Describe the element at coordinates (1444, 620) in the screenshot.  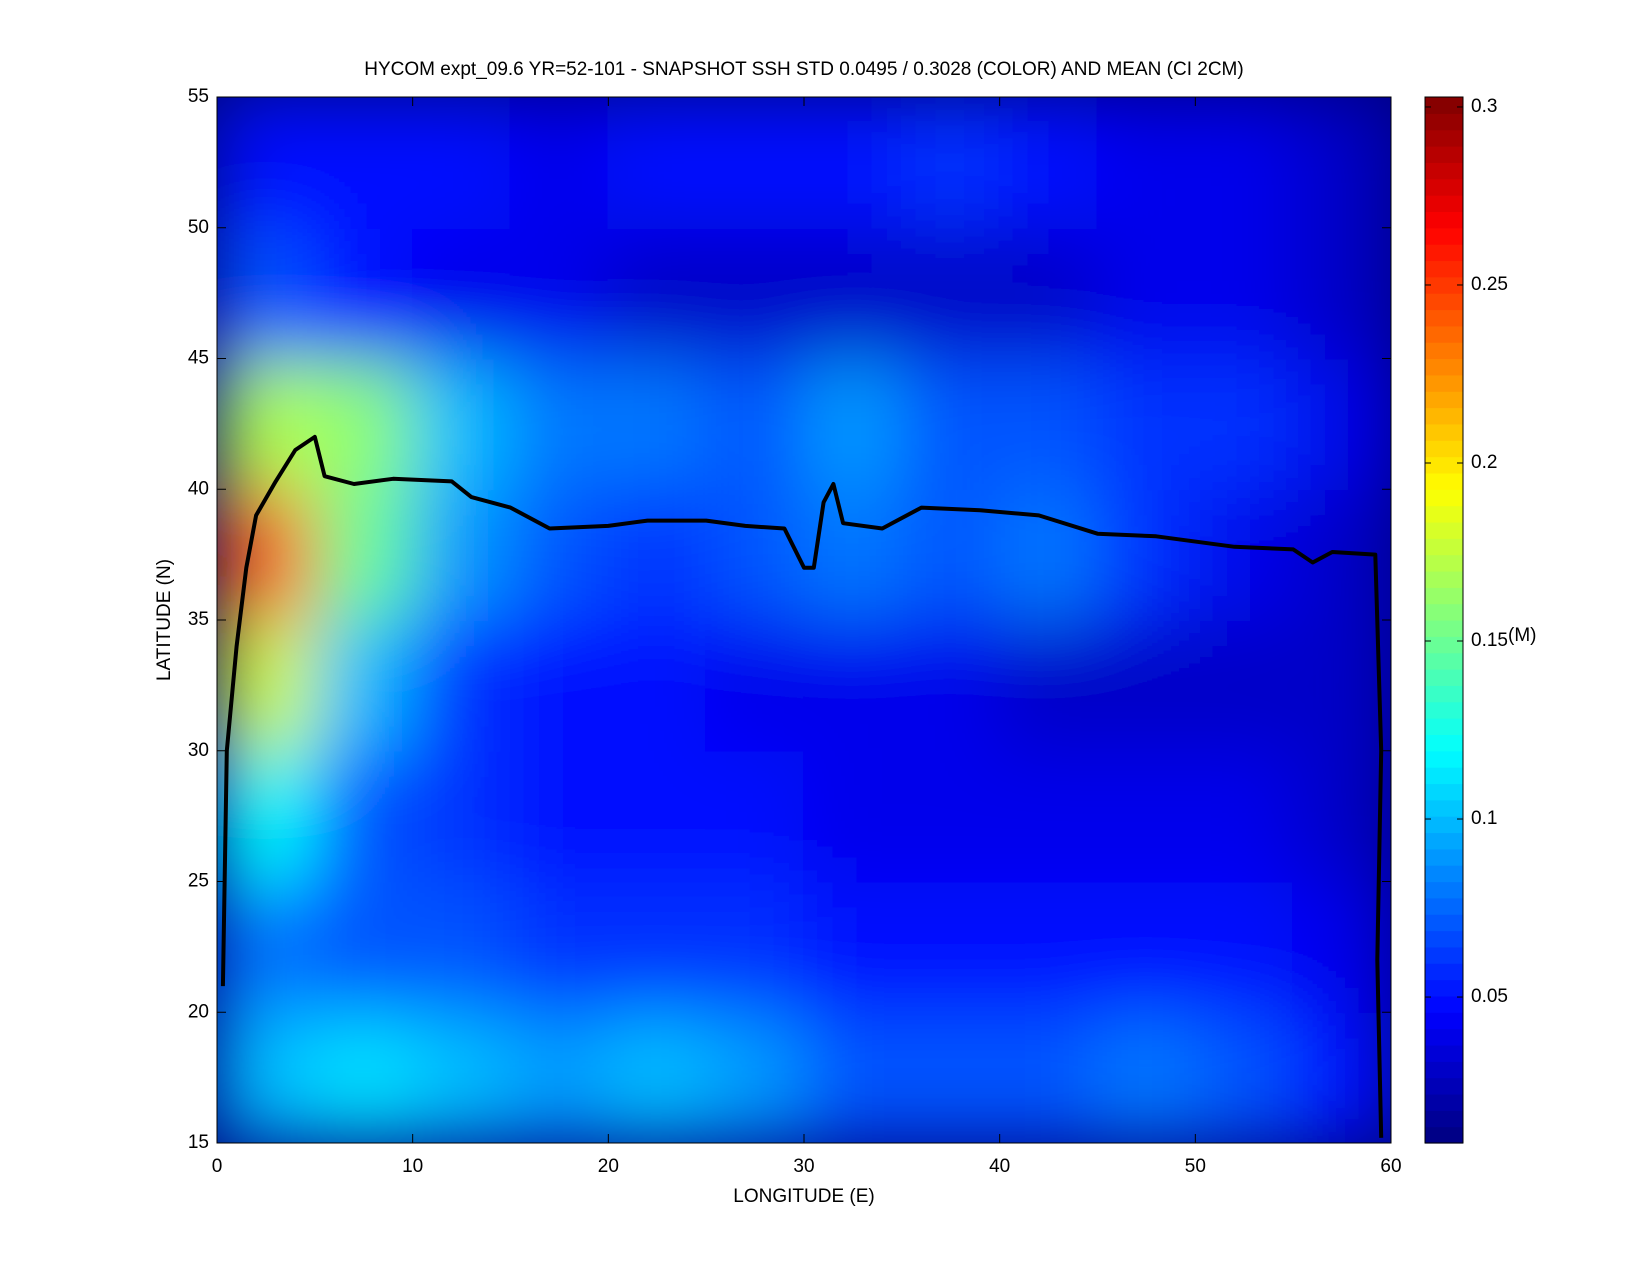
I see `colorbar-frame` at that location.